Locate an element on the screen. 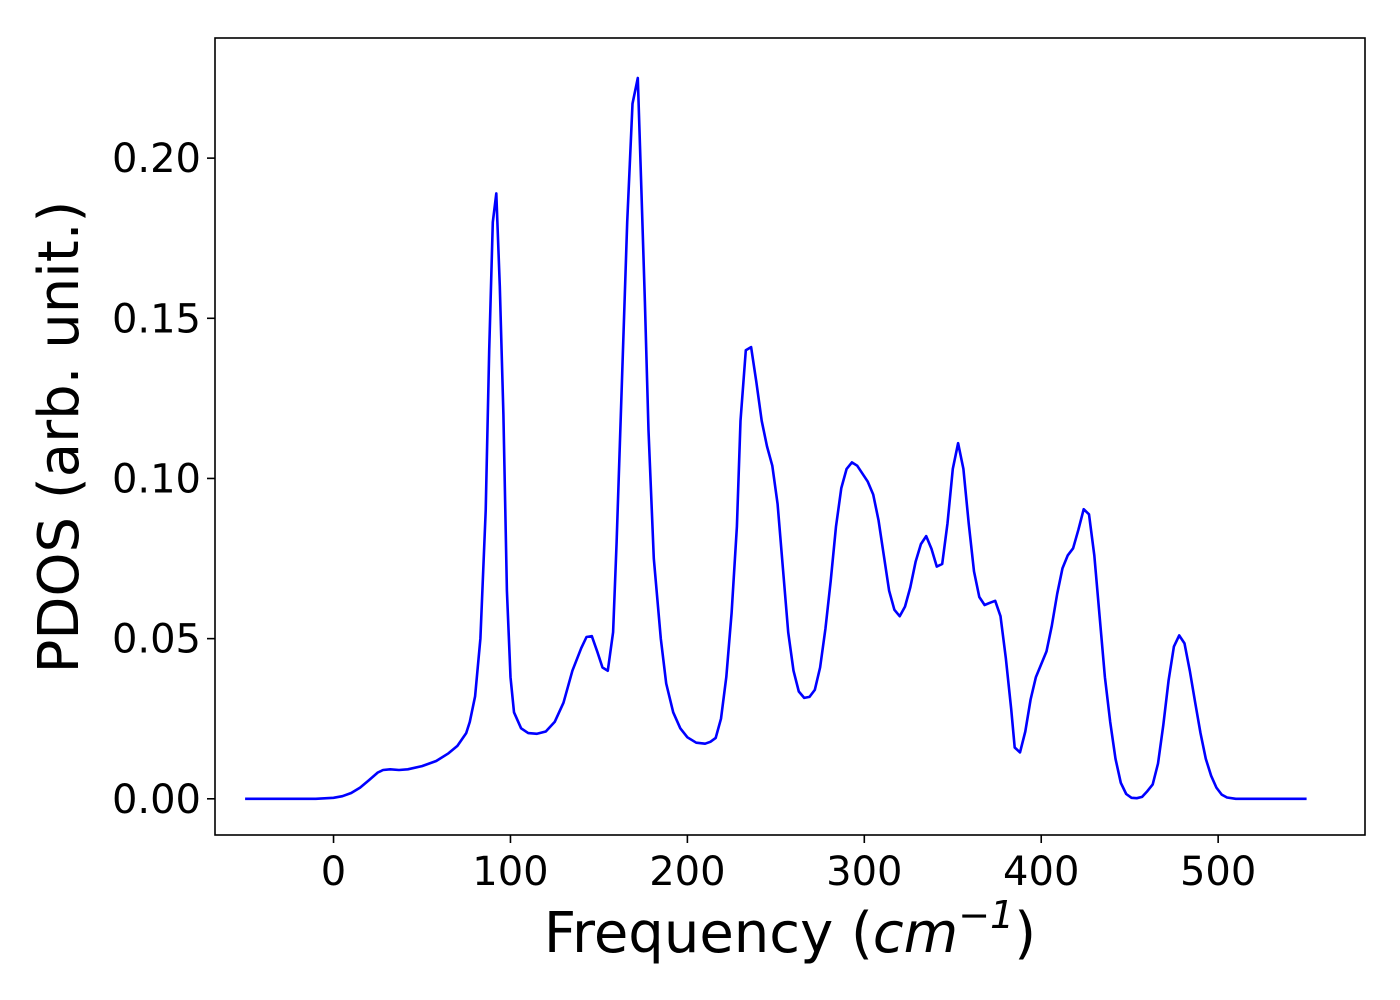  y-tick-label: 0.10 is located at coordinates (156, 479).